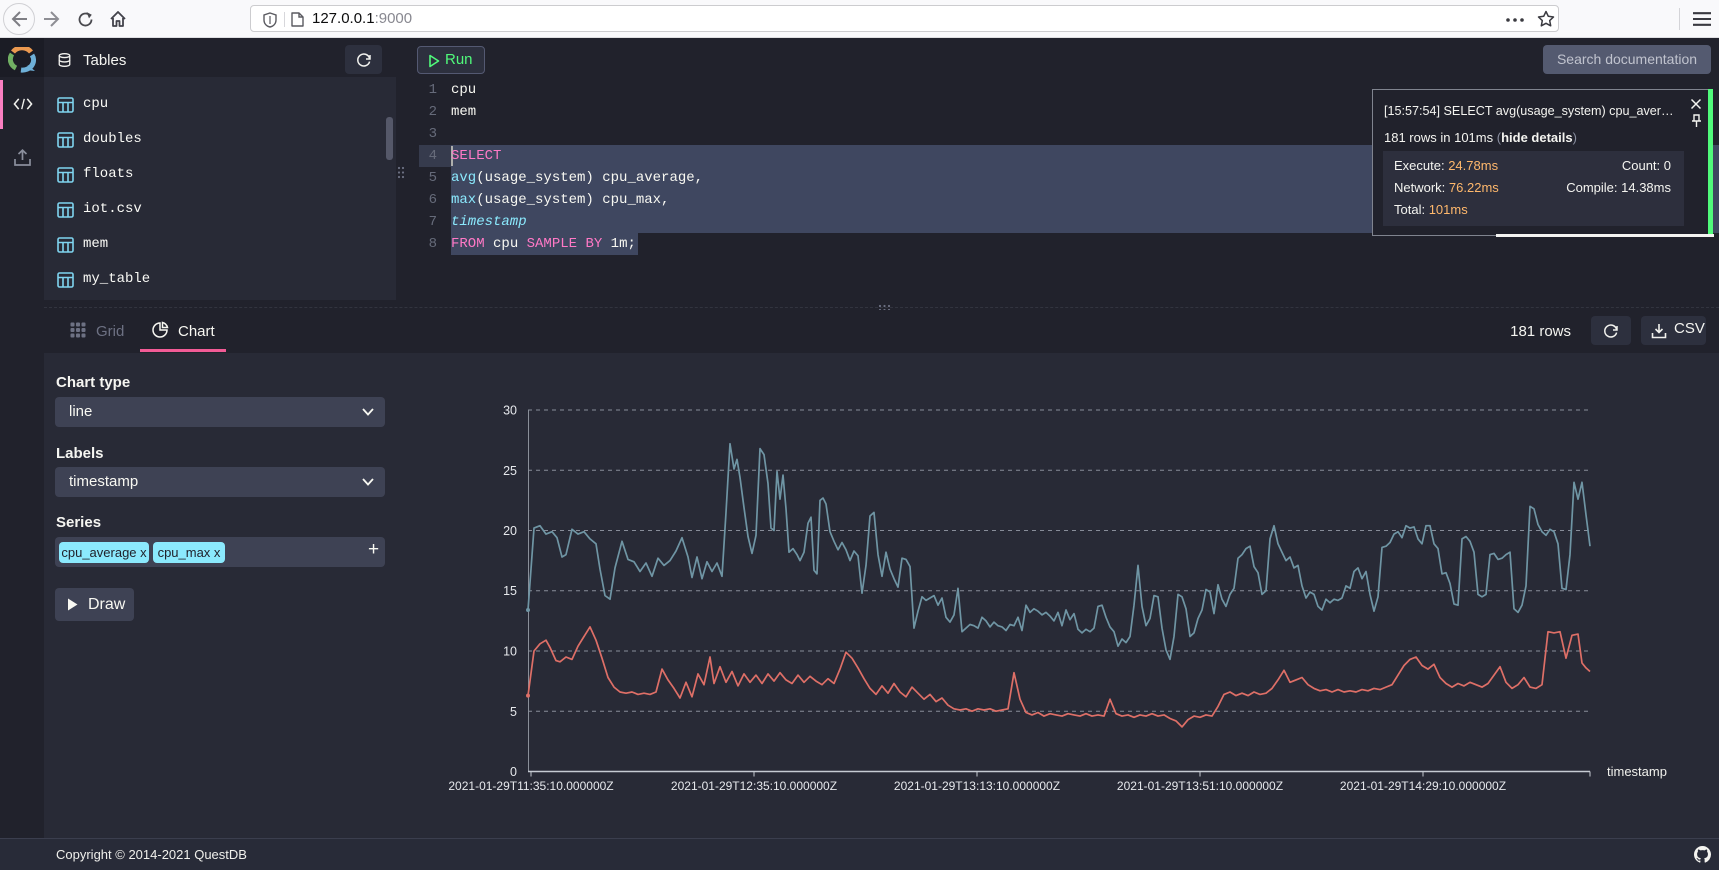 The image size is (1719, 870). I want to click on svg-text: 25, so click(510, 471).